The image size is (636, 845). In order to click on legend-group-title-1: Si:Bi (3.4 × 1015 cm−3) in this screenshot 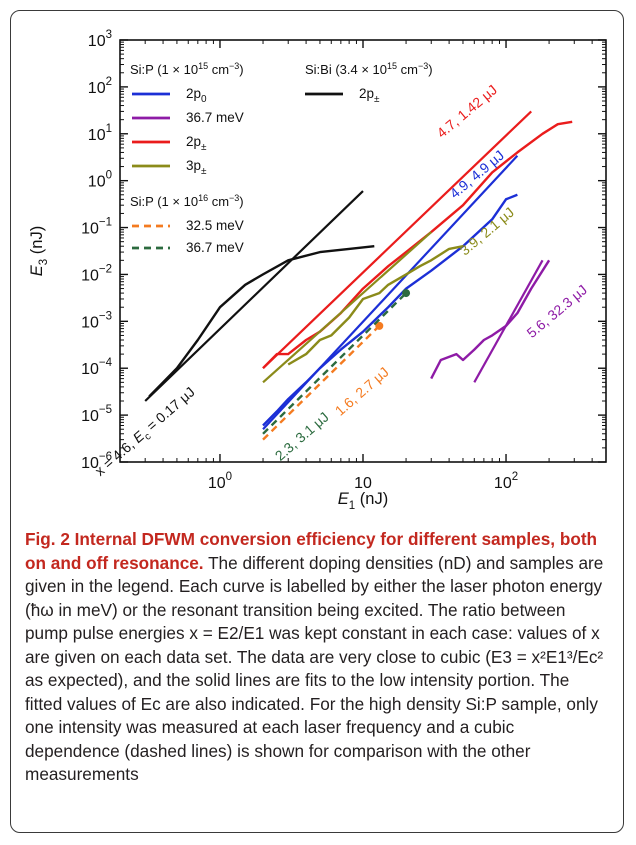, I will do `click(369, 69)`.